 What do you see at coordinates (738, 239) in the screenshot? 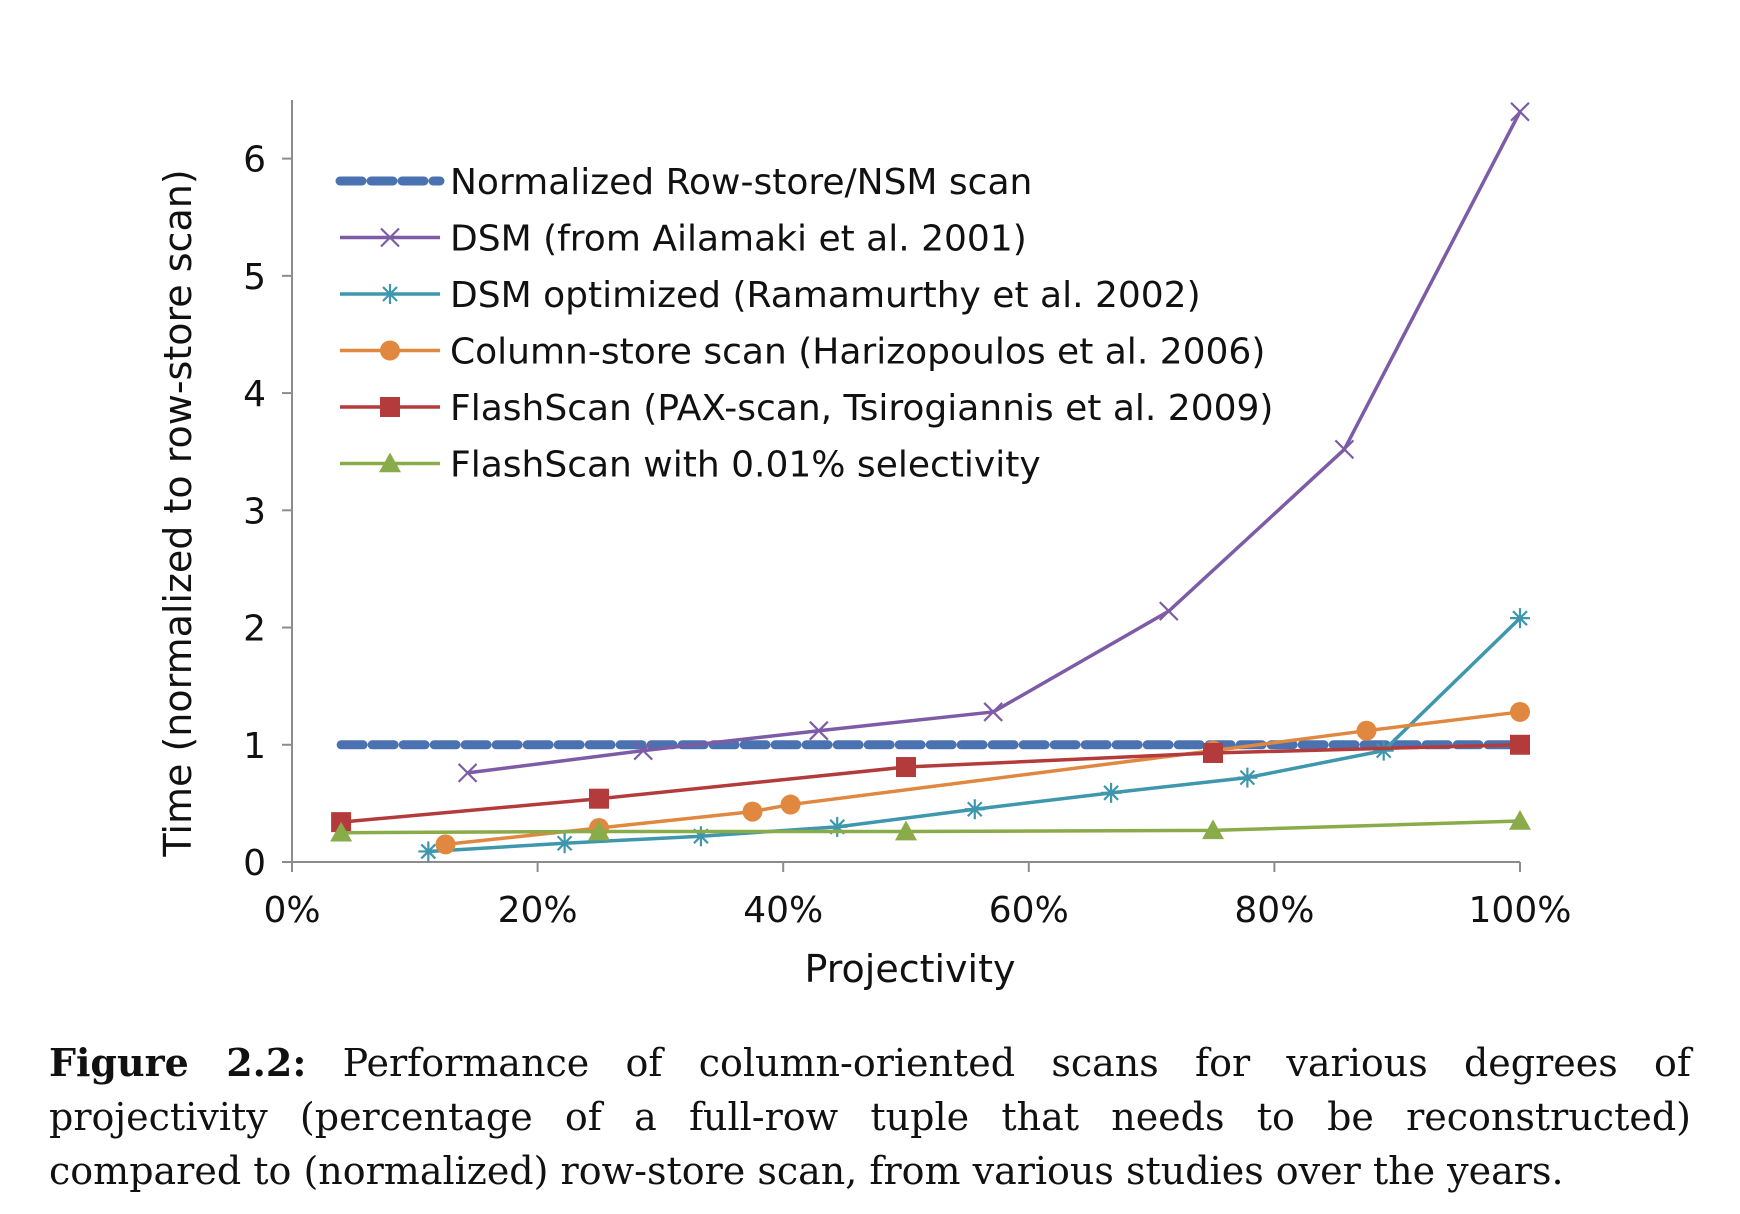
I see `legend-label: DSM (from Ailamaki et al. 2001)` at bounding box center [738, 239].